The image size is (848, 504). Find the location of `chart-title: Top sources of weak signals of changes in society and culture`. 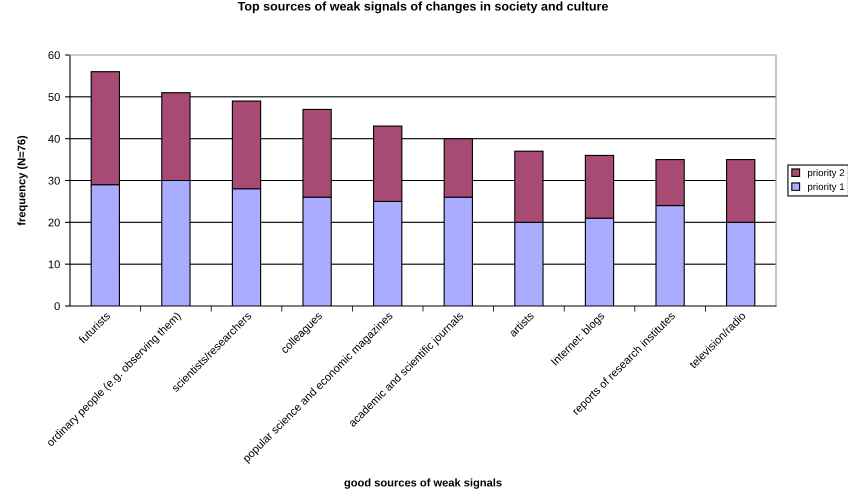

chart-title: Top sources of weak signals of changes in society and culture is located at coordinates (423, 7).